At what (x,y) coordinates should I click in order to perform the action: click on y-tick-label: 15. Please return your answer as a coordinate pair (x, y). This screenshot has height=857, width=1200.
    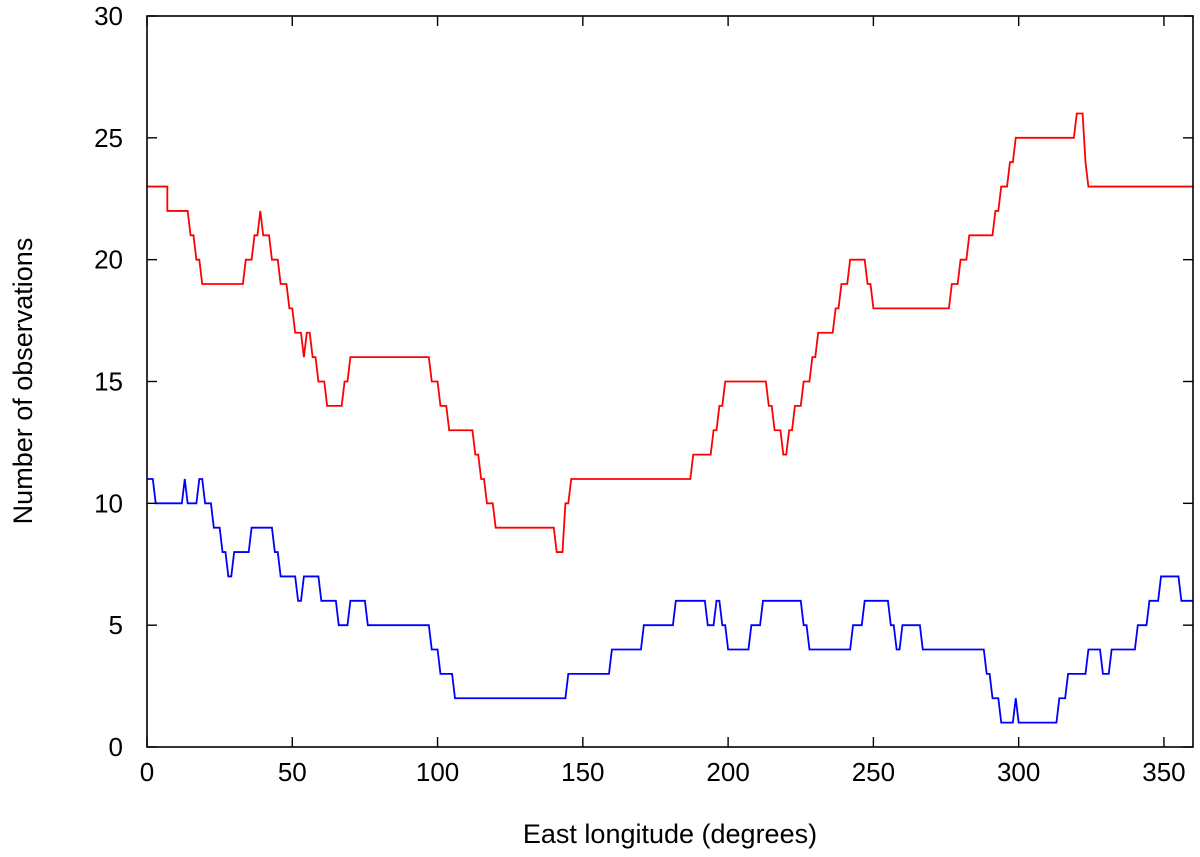
    Looking at the image, I should click on (108, 382).